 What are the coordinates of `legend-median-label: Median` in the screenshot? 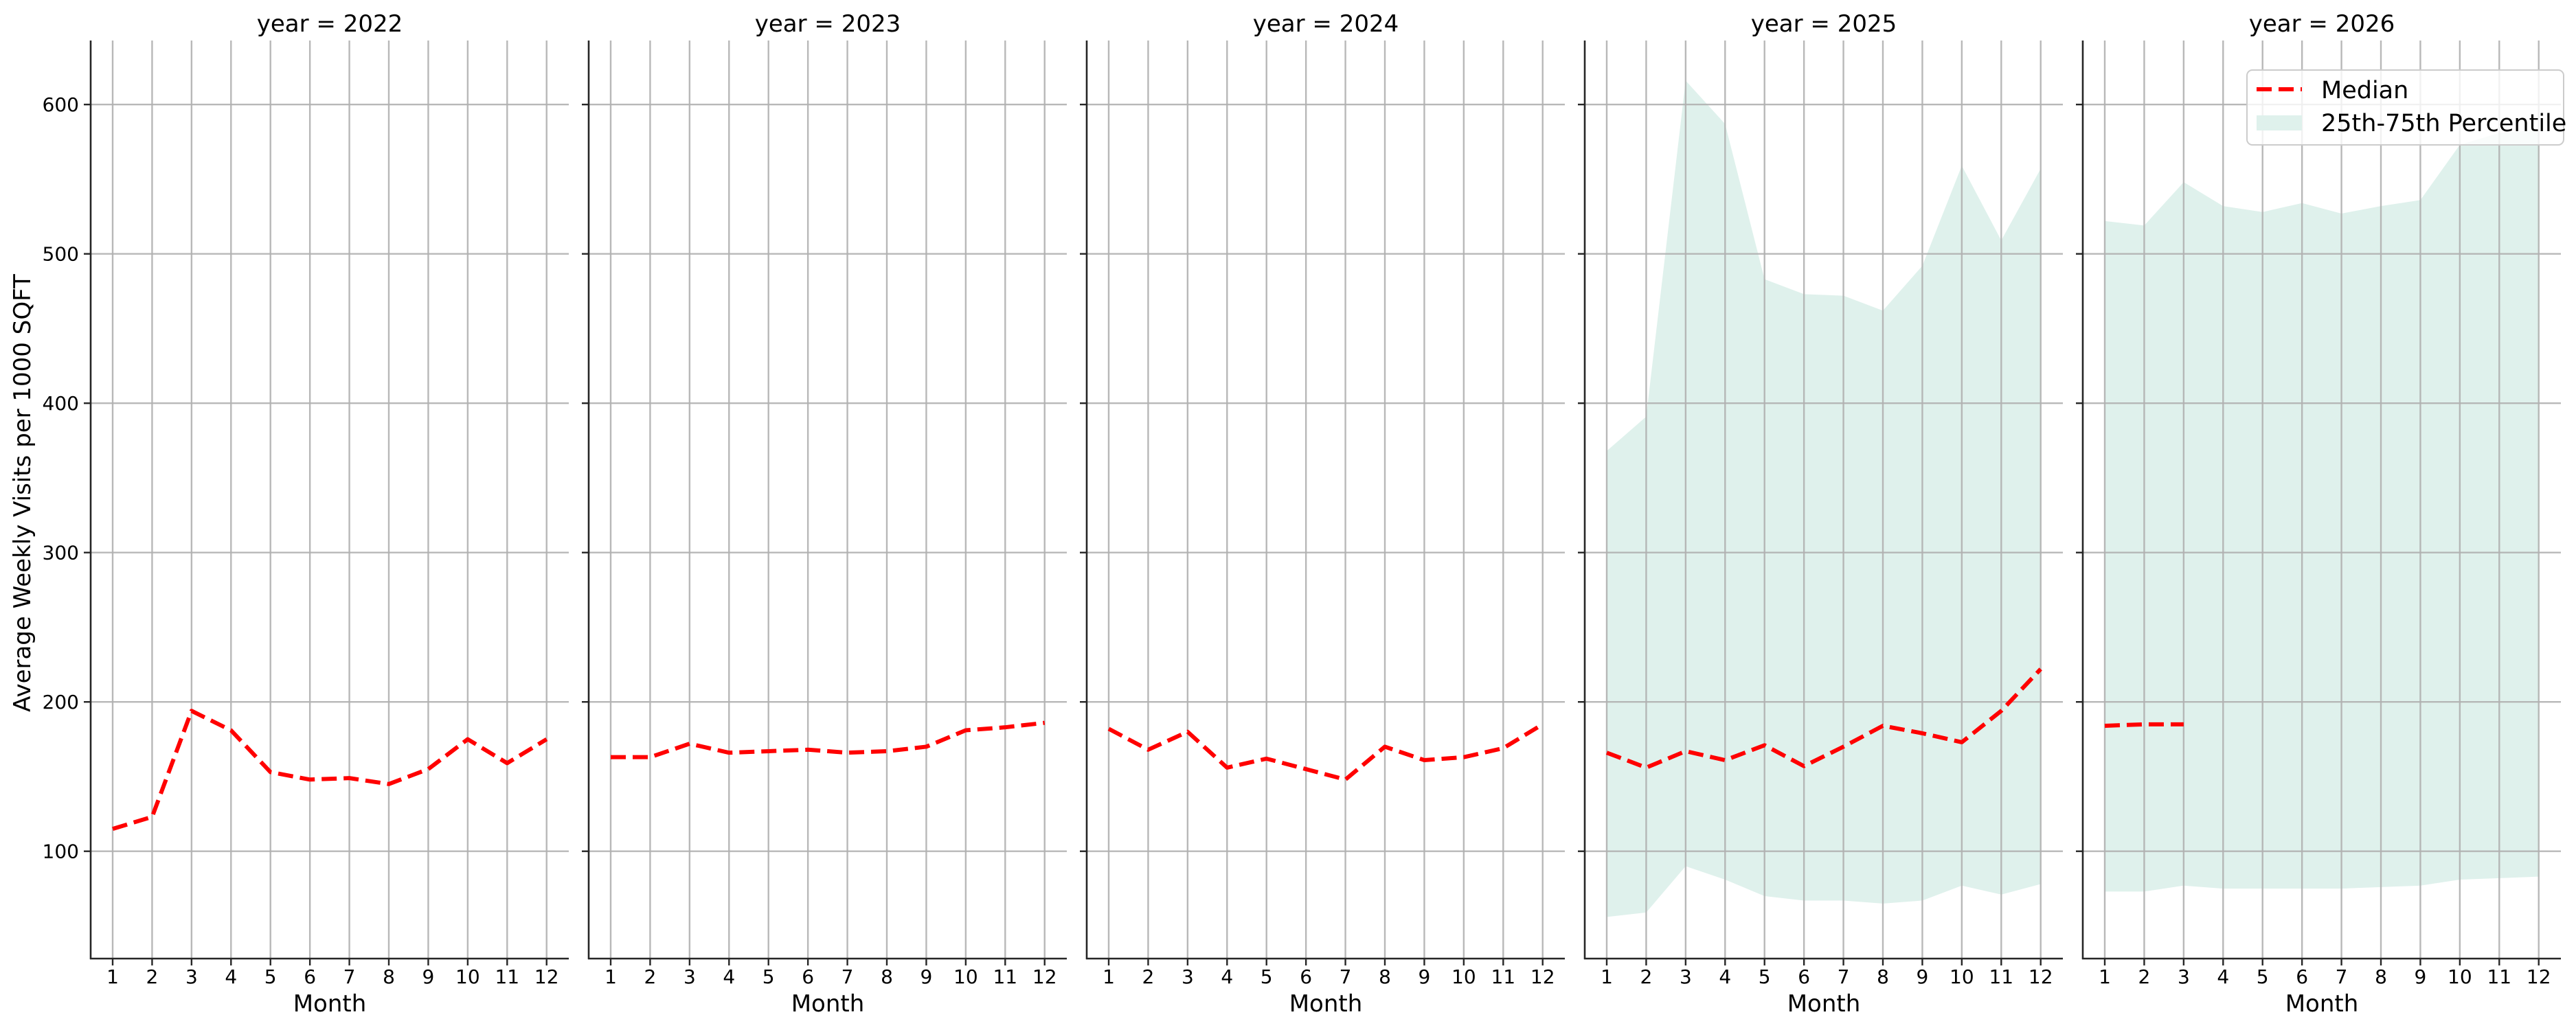 It's located at (2364, 90).